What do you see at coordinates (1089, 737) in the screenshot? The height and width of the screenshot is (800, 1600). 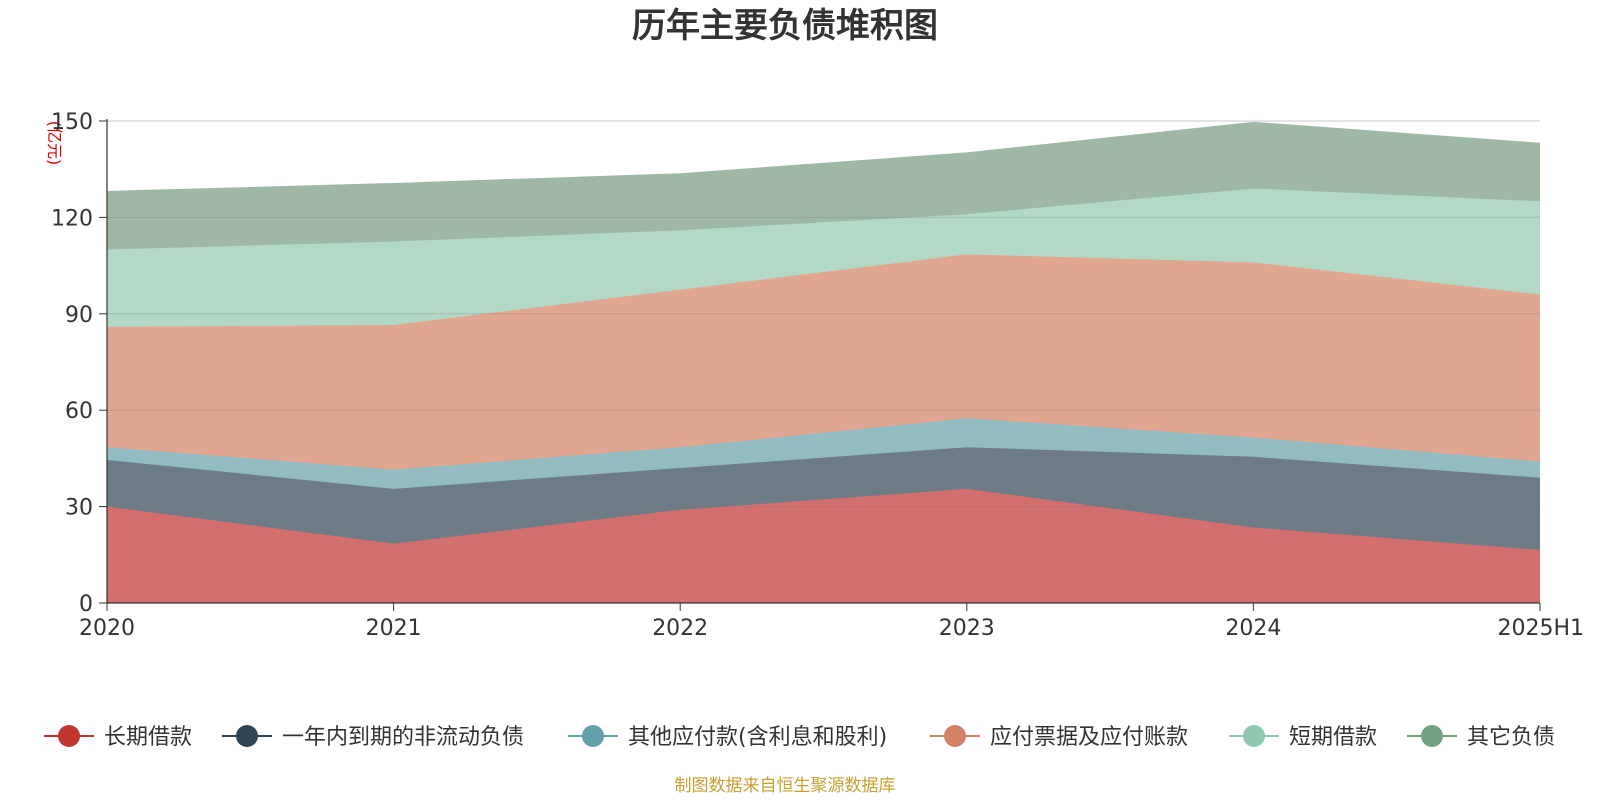 I see `legend-label: 应付票据及应付账款` at bounding box center [1089, 737].